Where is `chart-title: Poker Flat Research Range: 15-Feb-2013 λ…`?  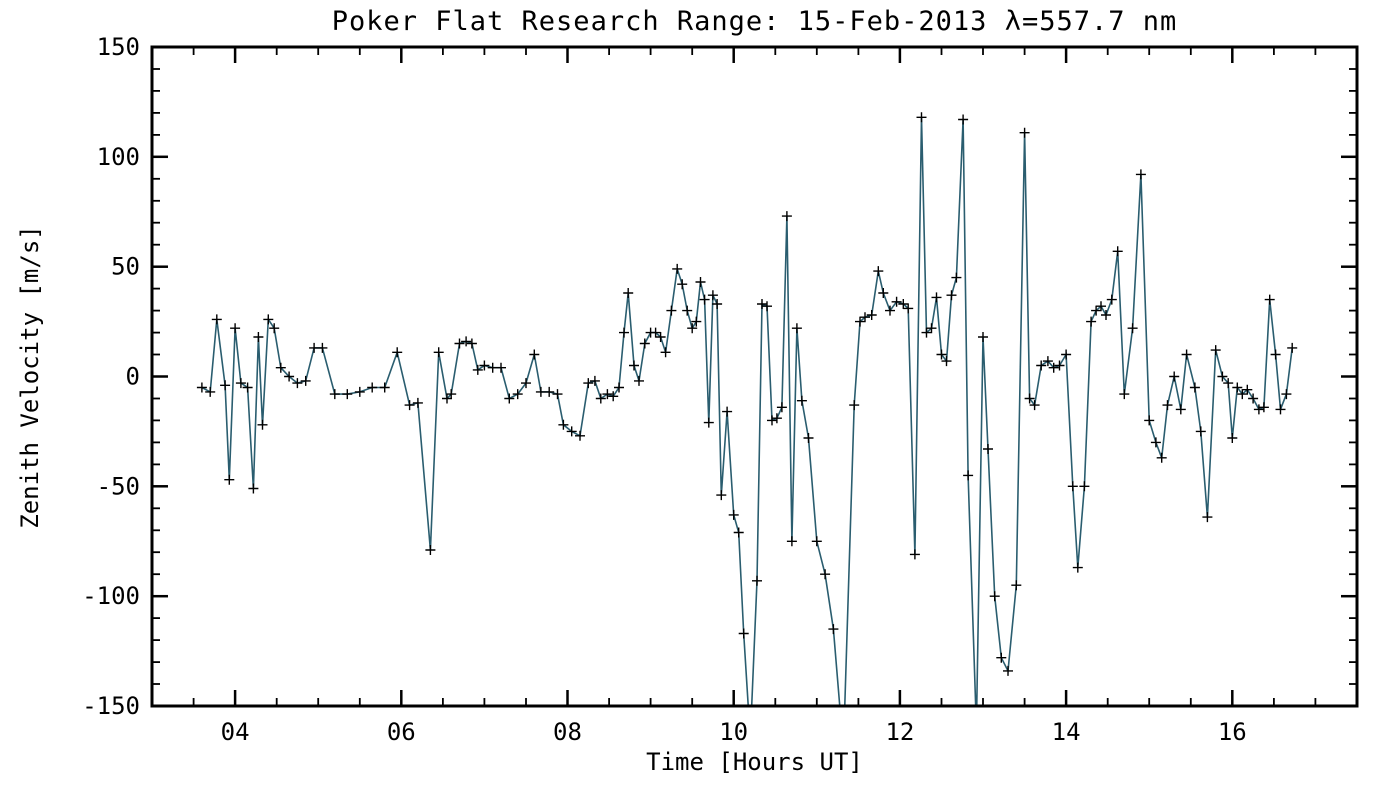
chart-title: Poker Flat Research Range: 15-Feb-2013 λ… is located at coordinates (754, 21).